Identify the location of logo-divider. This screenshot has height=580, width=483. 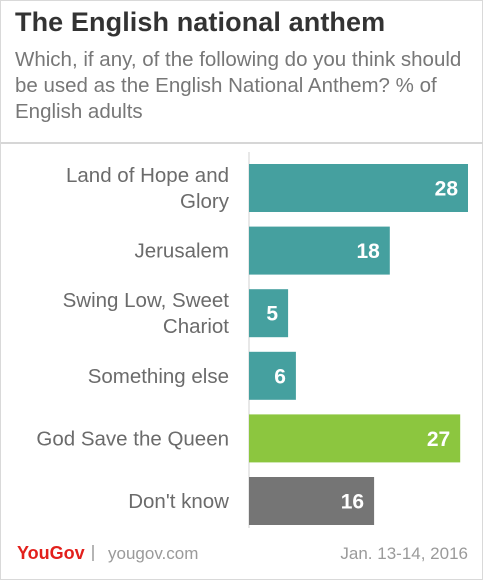
(92, 553).